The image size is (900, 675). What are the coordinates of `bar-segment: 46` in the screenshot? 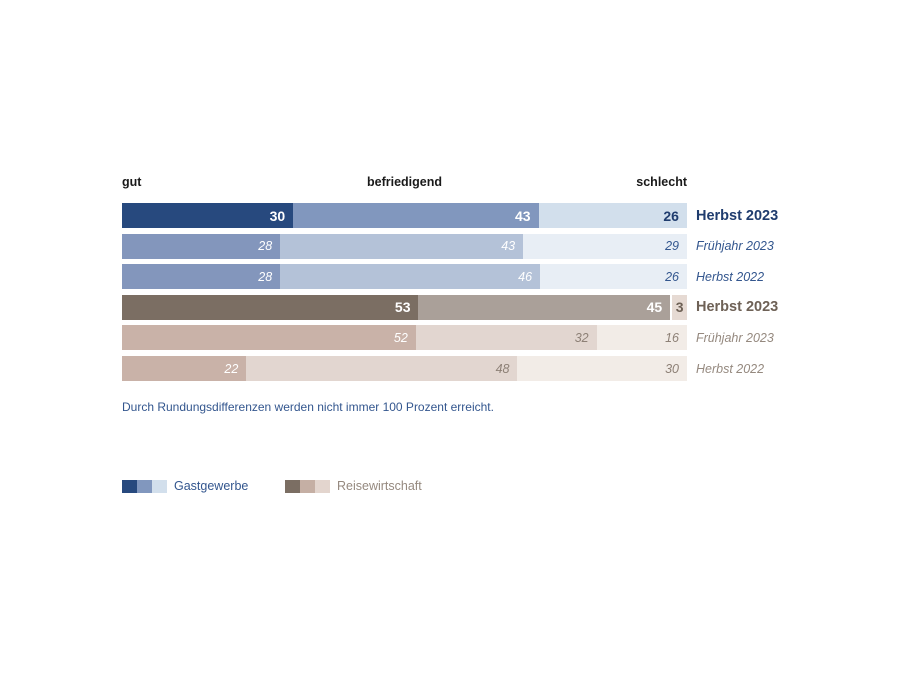 It's located at (410, 277).